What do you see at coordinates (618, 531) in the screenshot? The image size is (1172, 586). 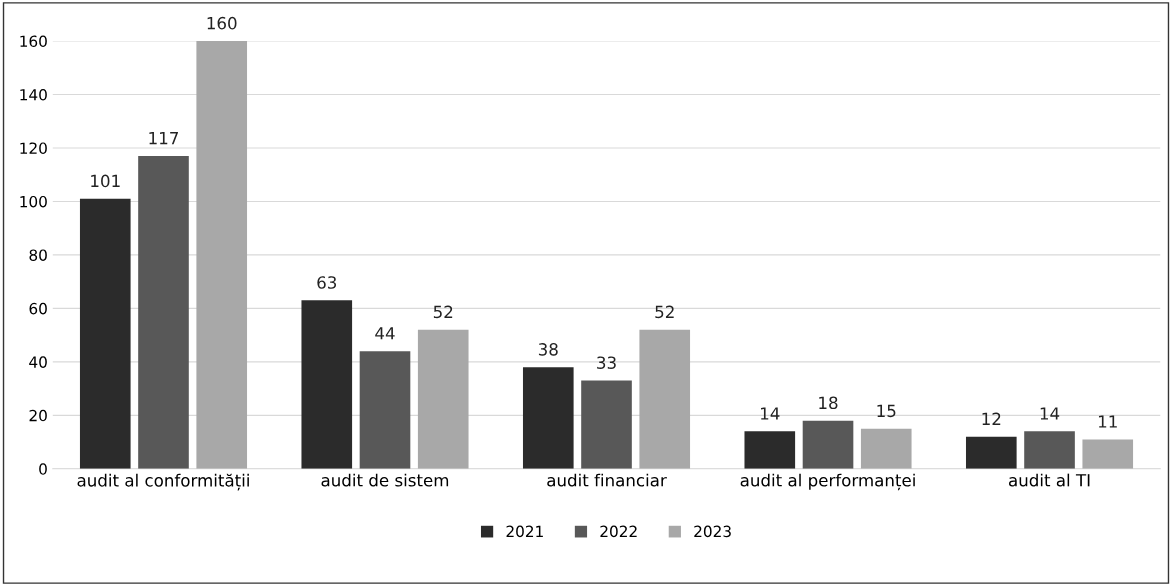 I see `legend-label: 2022` at bounding box center [618, 531].